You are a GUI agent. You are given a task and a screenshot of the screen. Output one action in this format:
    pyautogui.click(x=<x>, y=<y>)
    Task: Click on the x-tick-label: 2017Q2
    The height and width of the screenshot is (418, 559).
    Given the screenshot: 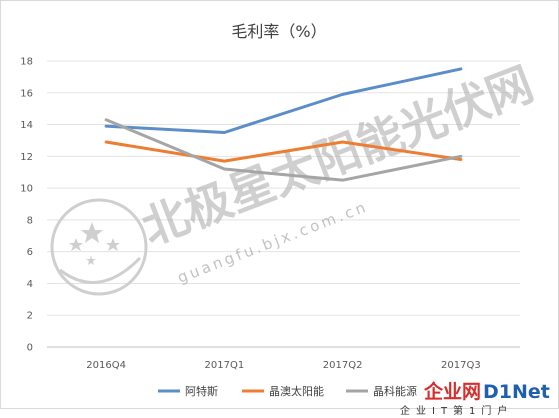 What is the action you would take?
    pyautogui.click(x=343, y=365)
    